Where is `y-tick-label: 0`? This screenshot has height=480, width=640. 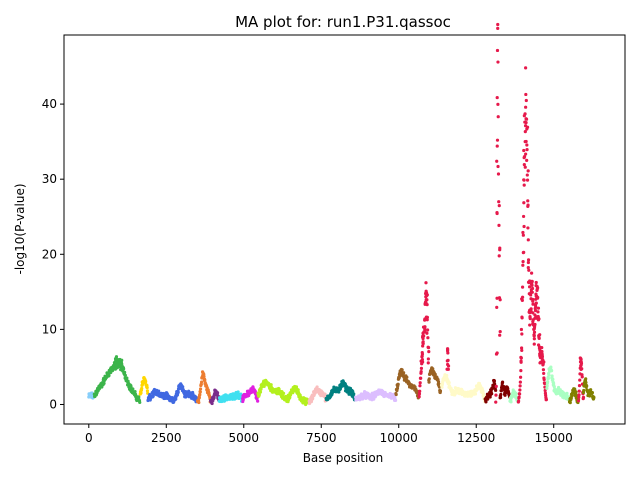
y-tick-label: 0 is located at coordinates (53, 404).